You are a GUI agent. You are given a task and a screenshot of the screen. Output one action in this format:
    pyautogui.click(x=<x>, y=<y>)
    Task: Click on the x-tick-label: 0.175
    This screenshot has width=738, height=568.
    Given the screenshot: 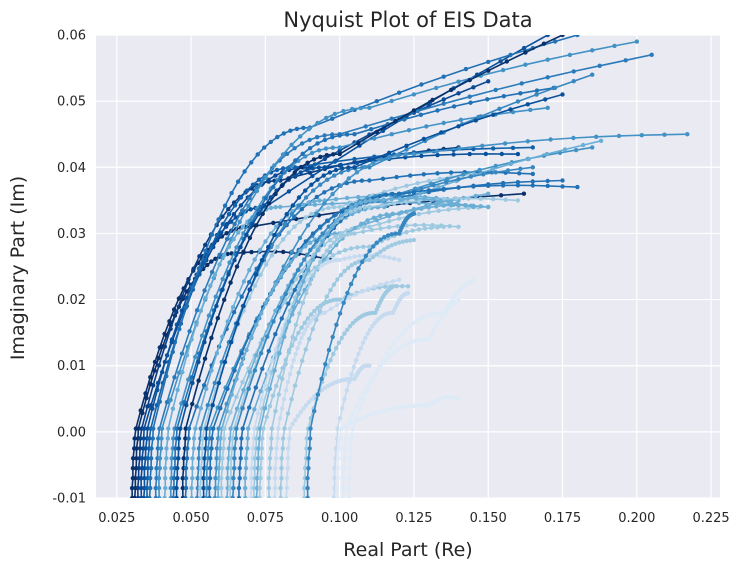 What is the action you would take?
    pyautogui.click(x=562, y=518)
    